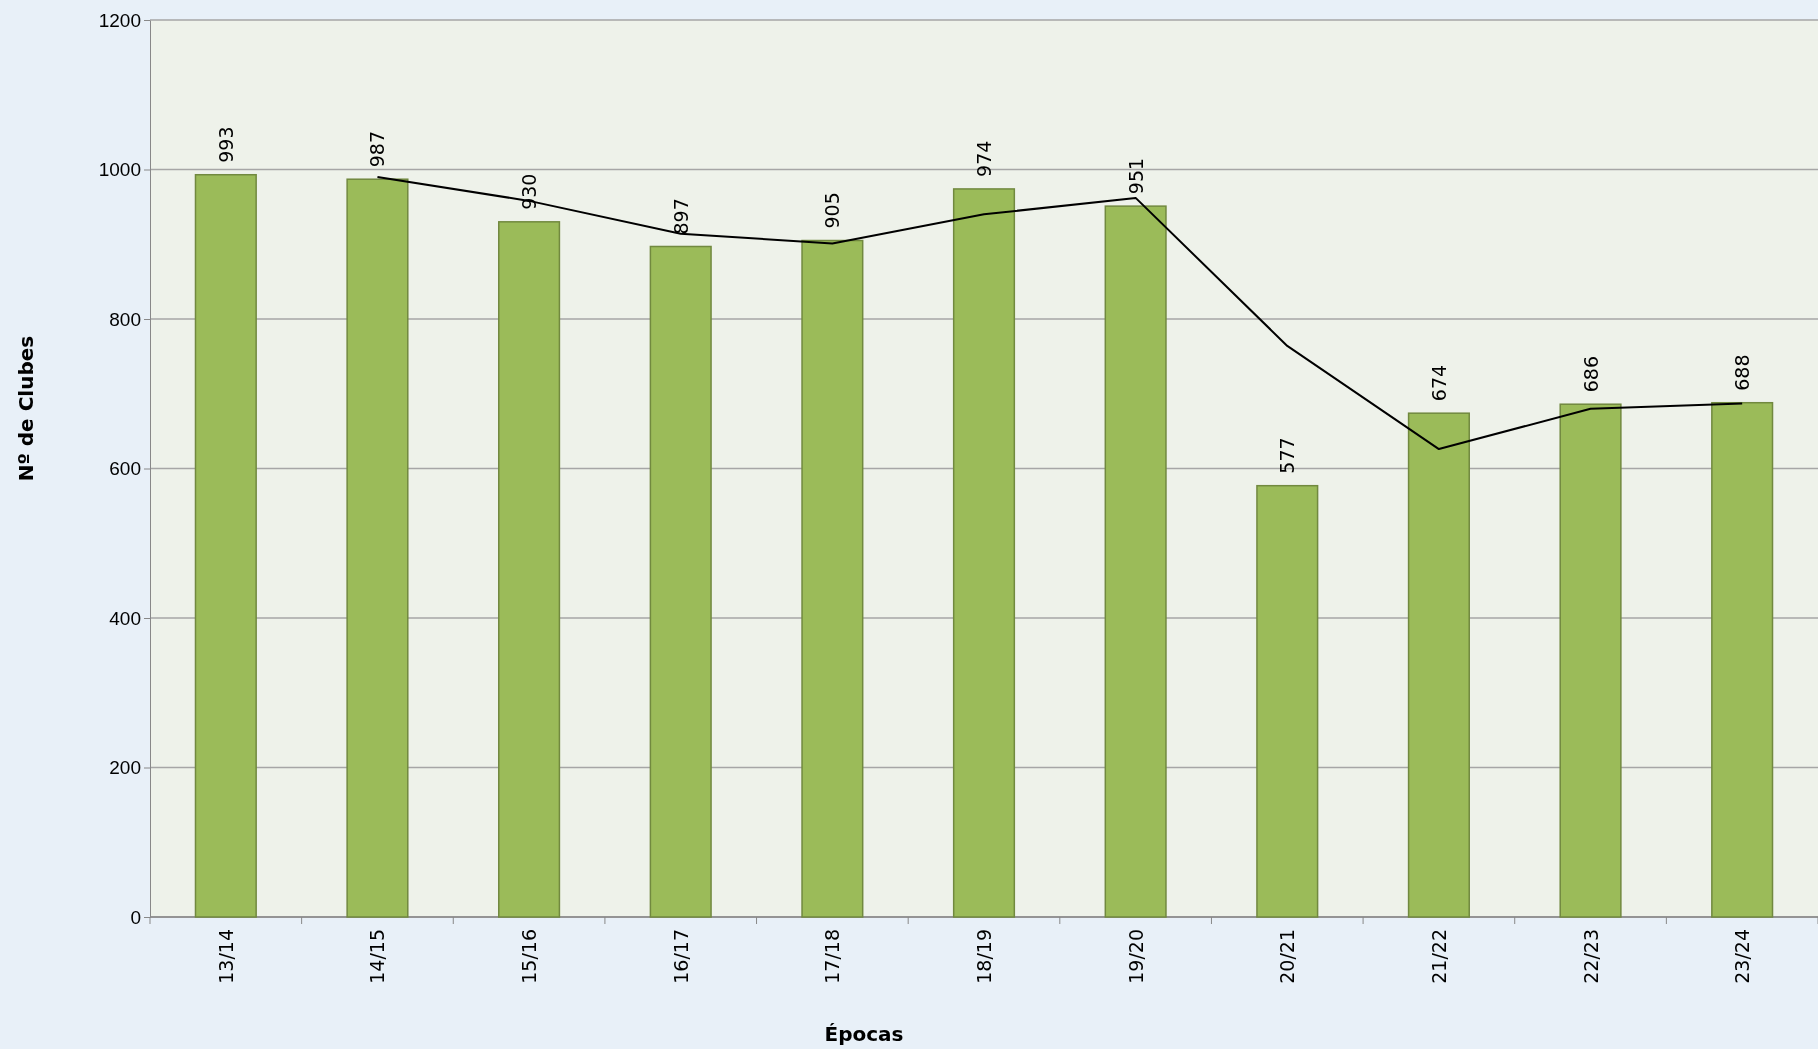  I want to click on x-tick-label: 18/19, so click(984, 956).